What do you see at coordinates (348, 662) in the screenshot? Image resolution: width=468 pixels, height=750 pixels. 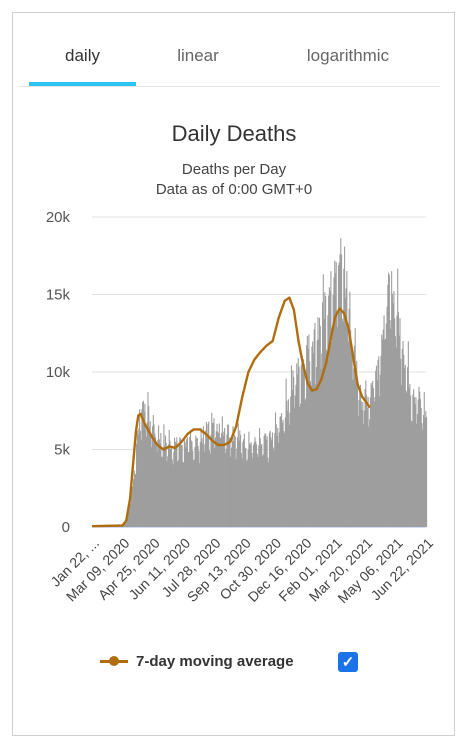 I see `moving-average-checkbox: ✓` at bounding box center [348, 662].